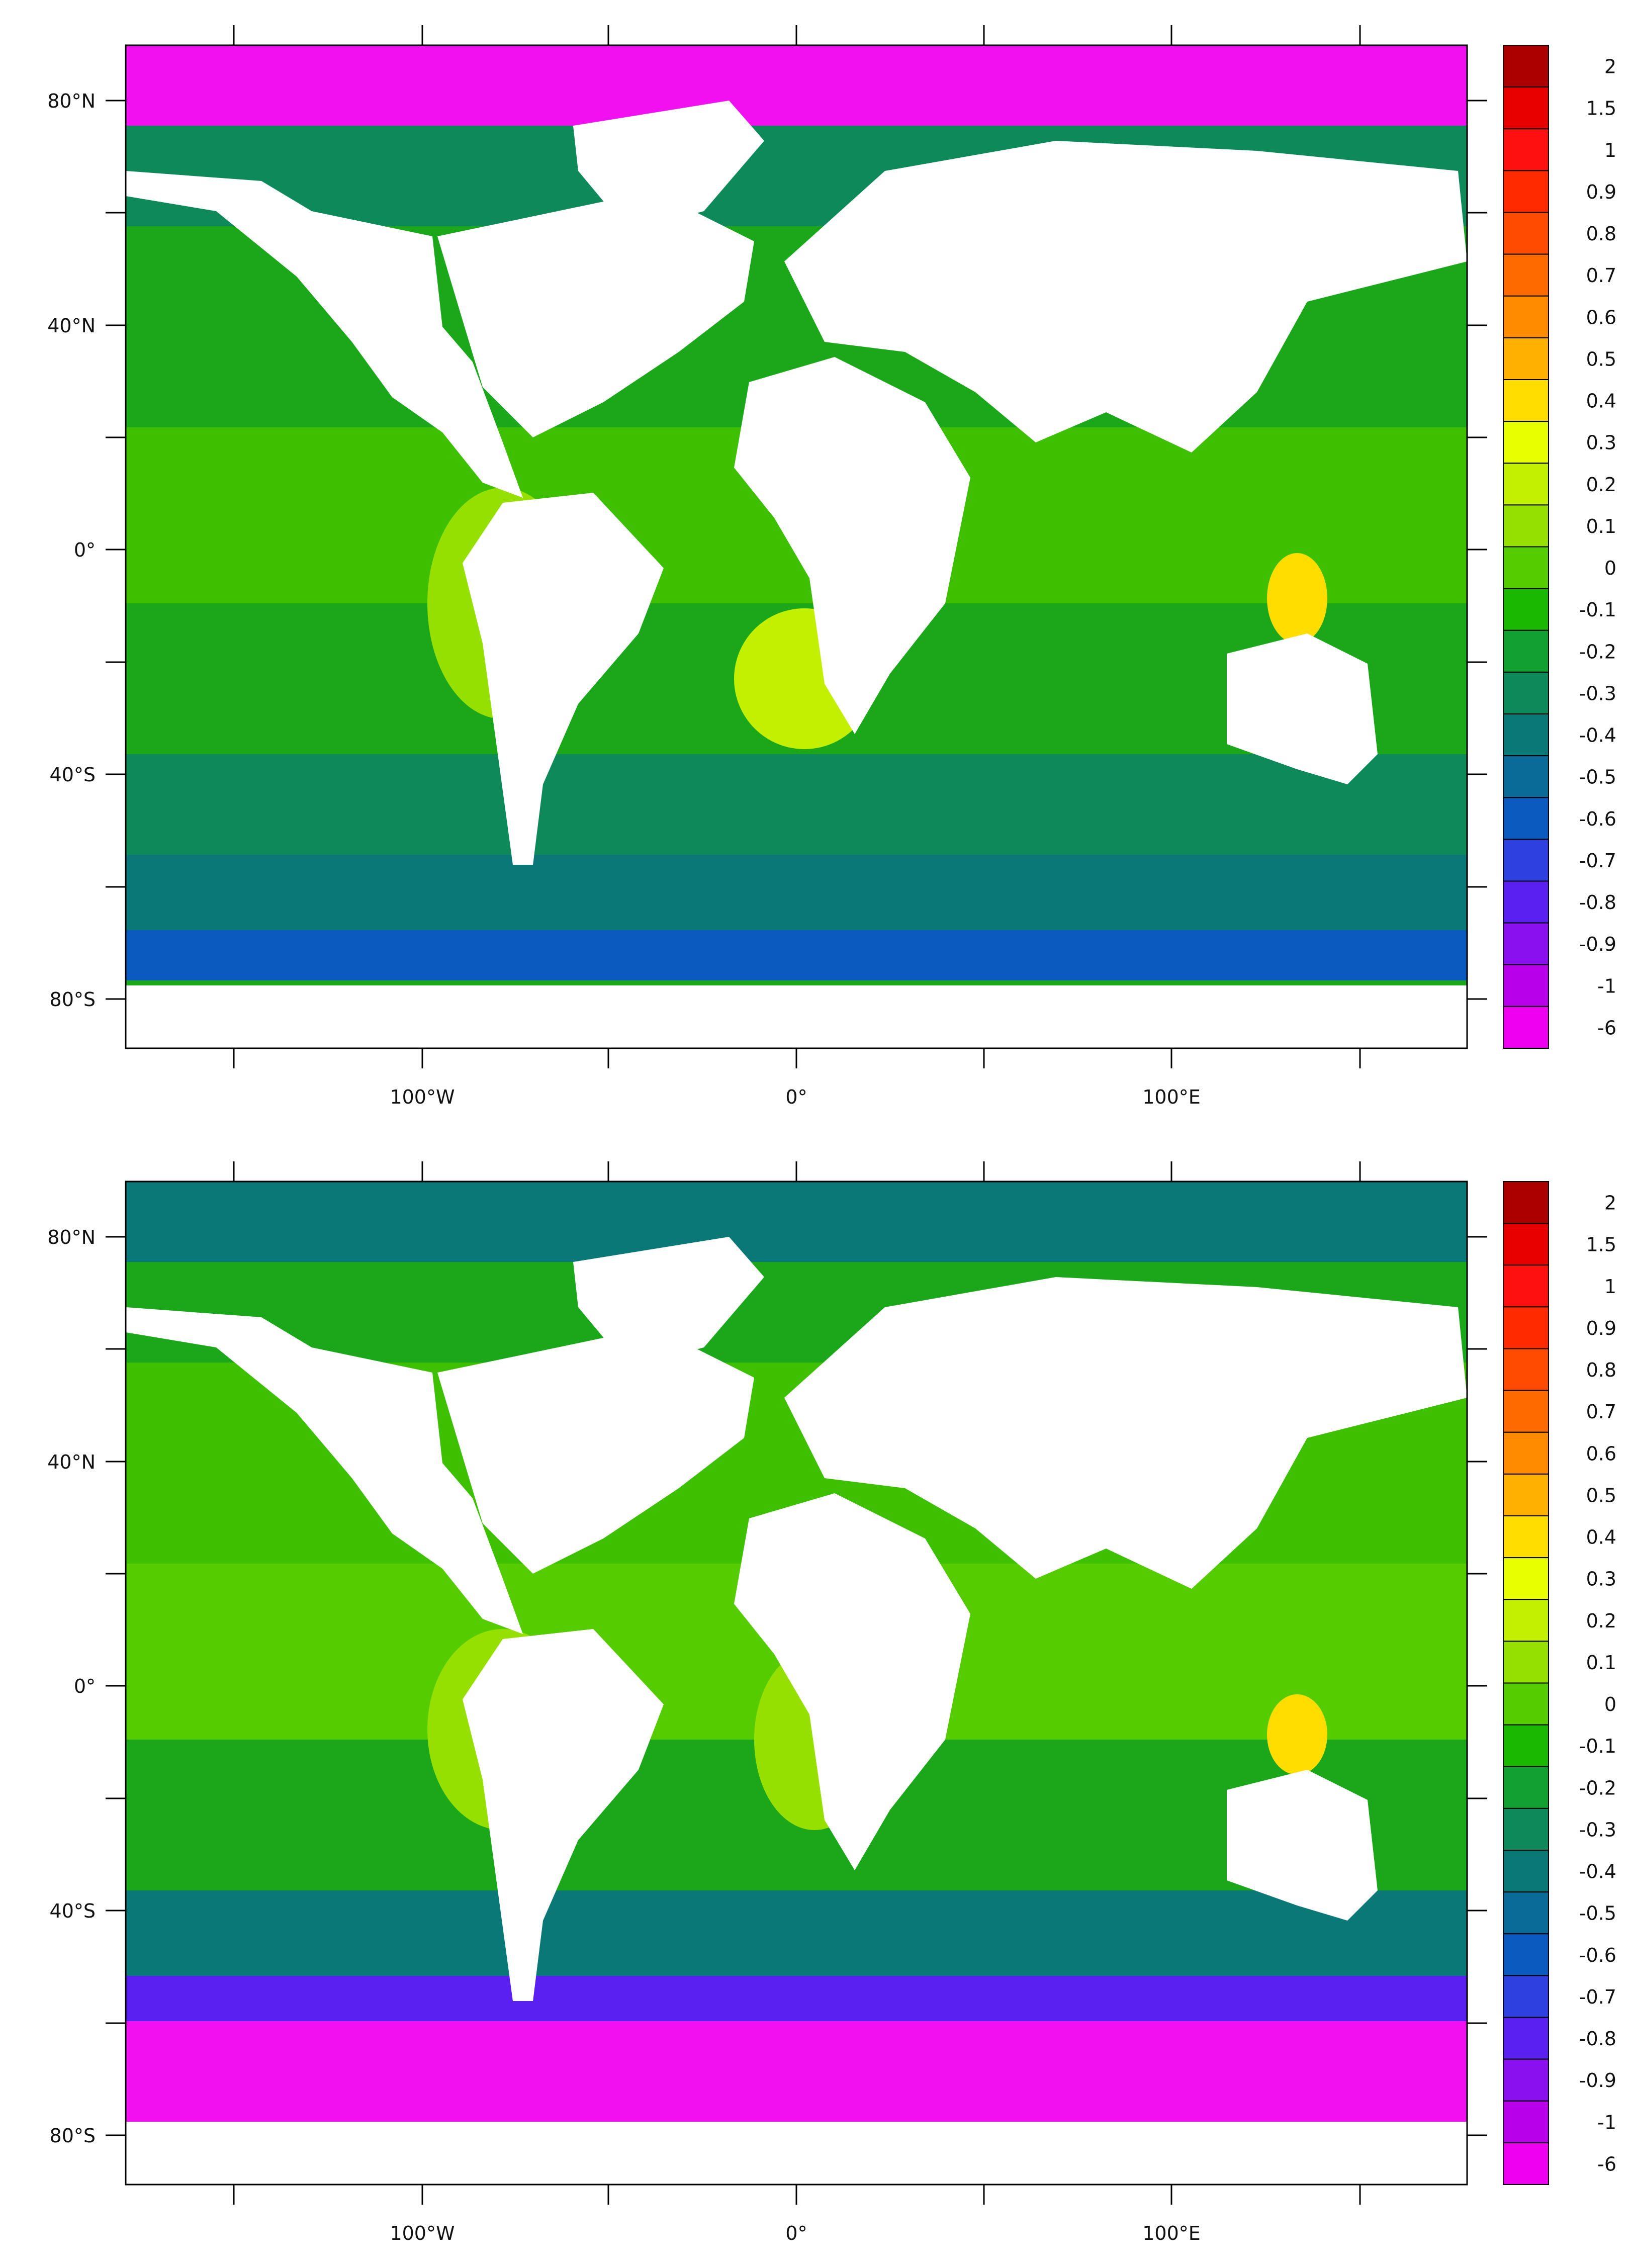 The width and height of the screenshot is (1632, 2268). What do you see at coordinates (1598, 903) in the screenshot?
I see `colorbar-label: -0.8` at bounding box center [1598, 903].